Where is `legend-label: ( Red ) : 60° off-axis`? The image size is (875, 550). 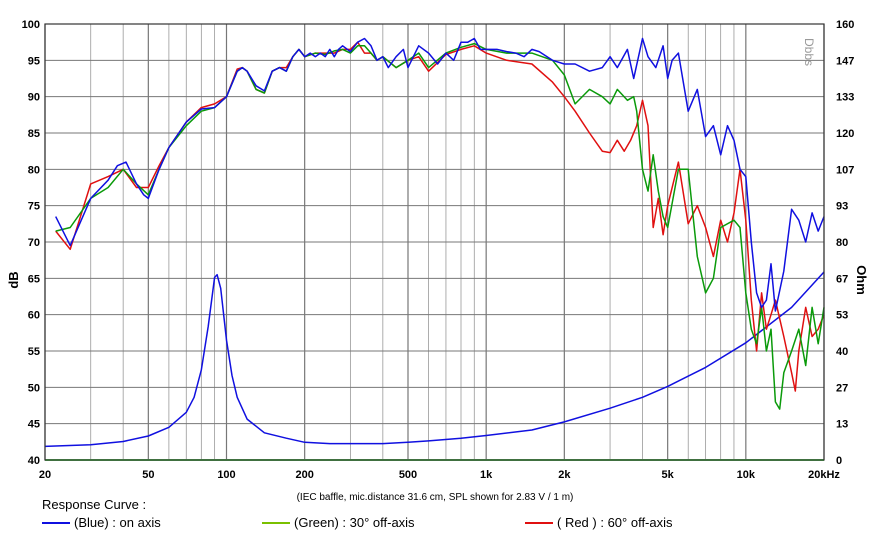 legend-label: ( Red ) : 60° off-axis is located at coordinates (615, 522).